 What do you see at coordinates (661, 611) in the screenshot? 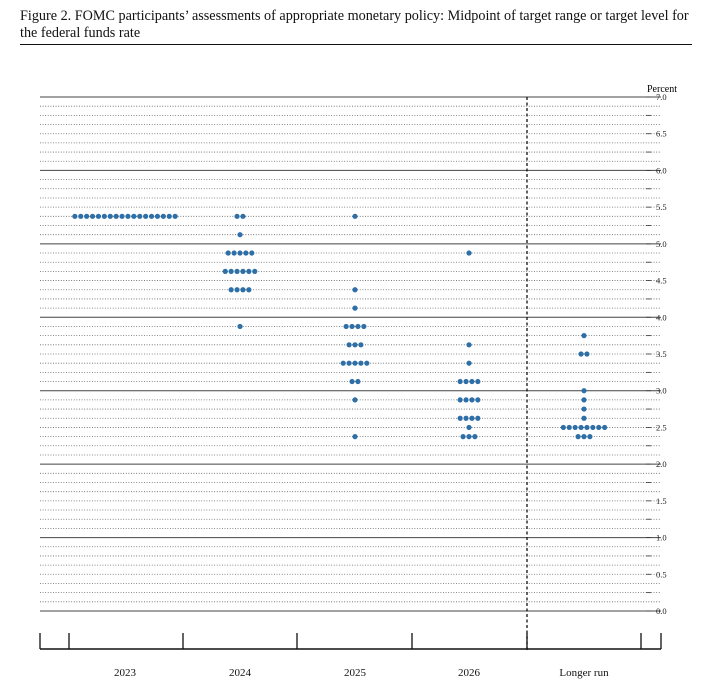
I see `y-tick-label: 0.0` at bounding box center [661, 611].